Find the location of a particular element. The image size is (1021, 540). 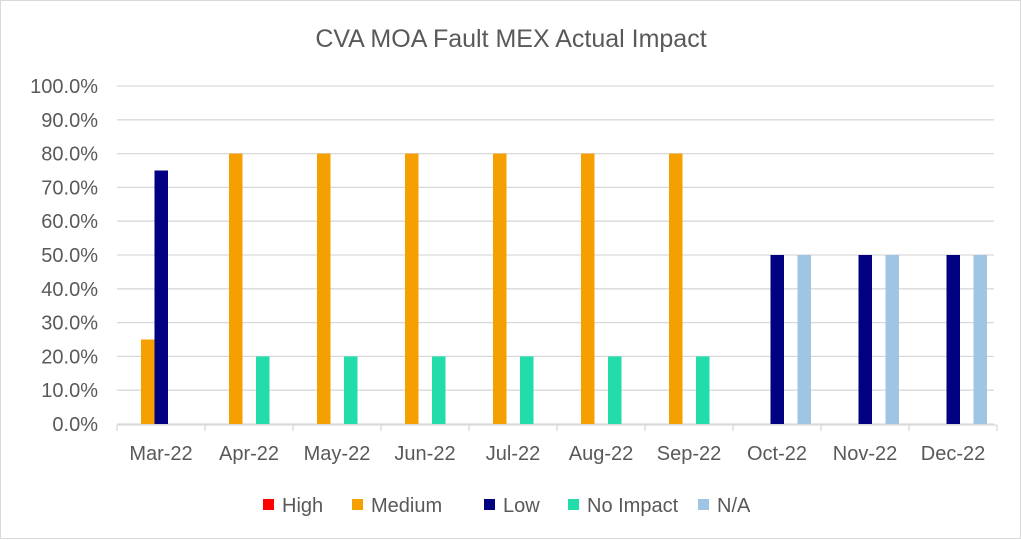

x-tick-label: Jul-22 is located at coordinates (513, 454).